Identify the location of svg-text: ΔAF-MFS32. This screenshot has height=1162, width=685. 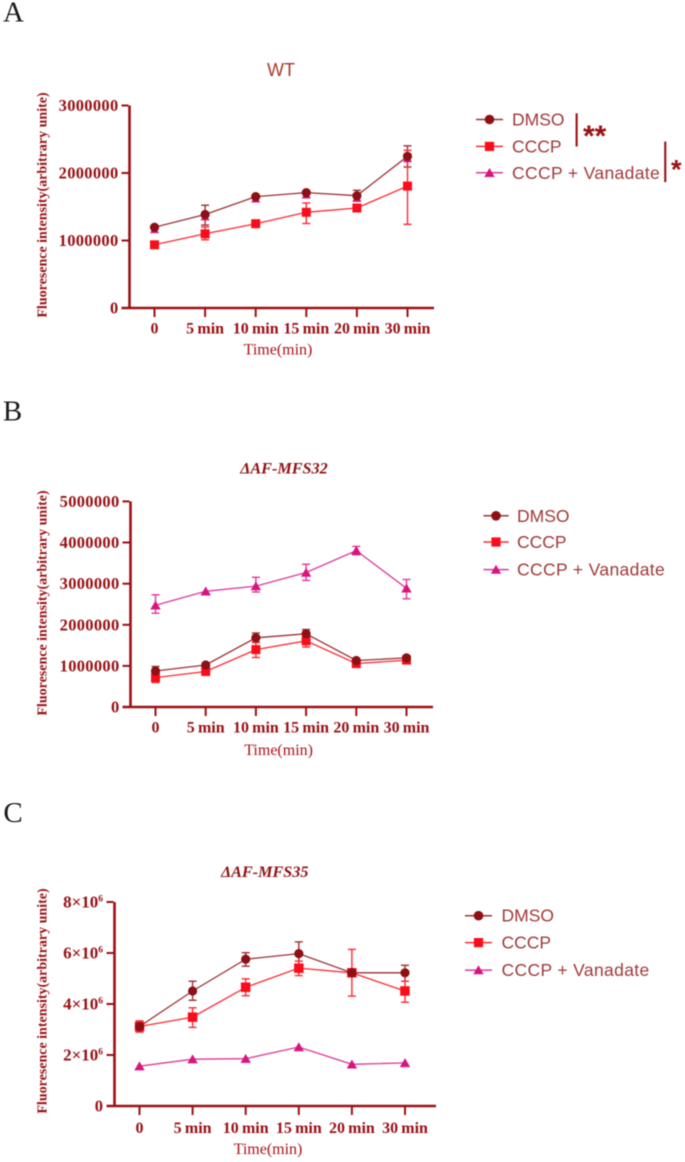
(283, 469).